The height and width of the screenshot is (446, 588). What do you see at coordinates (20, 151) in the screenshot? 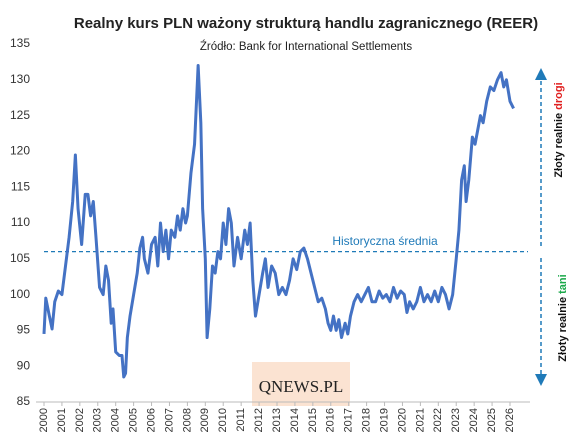
I see `y-tick-label: 120` at bounding box center [20, 151].